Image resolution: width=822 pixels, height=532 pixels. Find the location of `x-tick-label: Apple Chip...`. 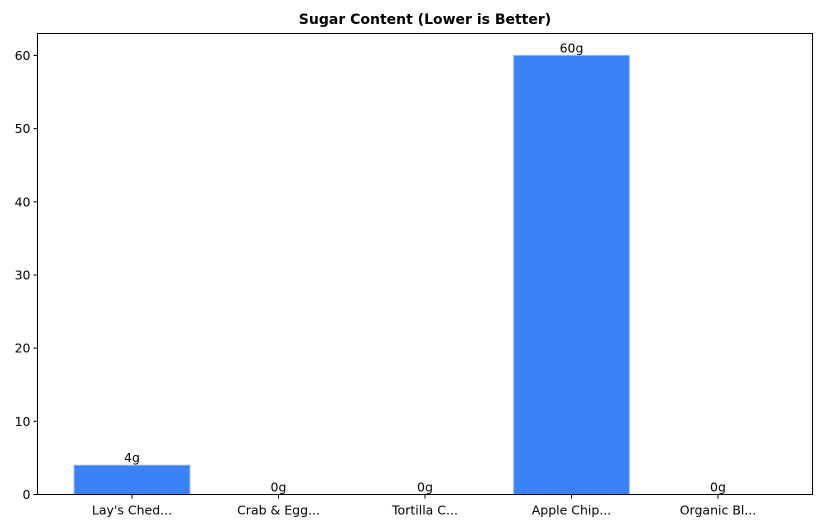

x-tick-label: Apple Chip... is located at coordinates (572, 510).